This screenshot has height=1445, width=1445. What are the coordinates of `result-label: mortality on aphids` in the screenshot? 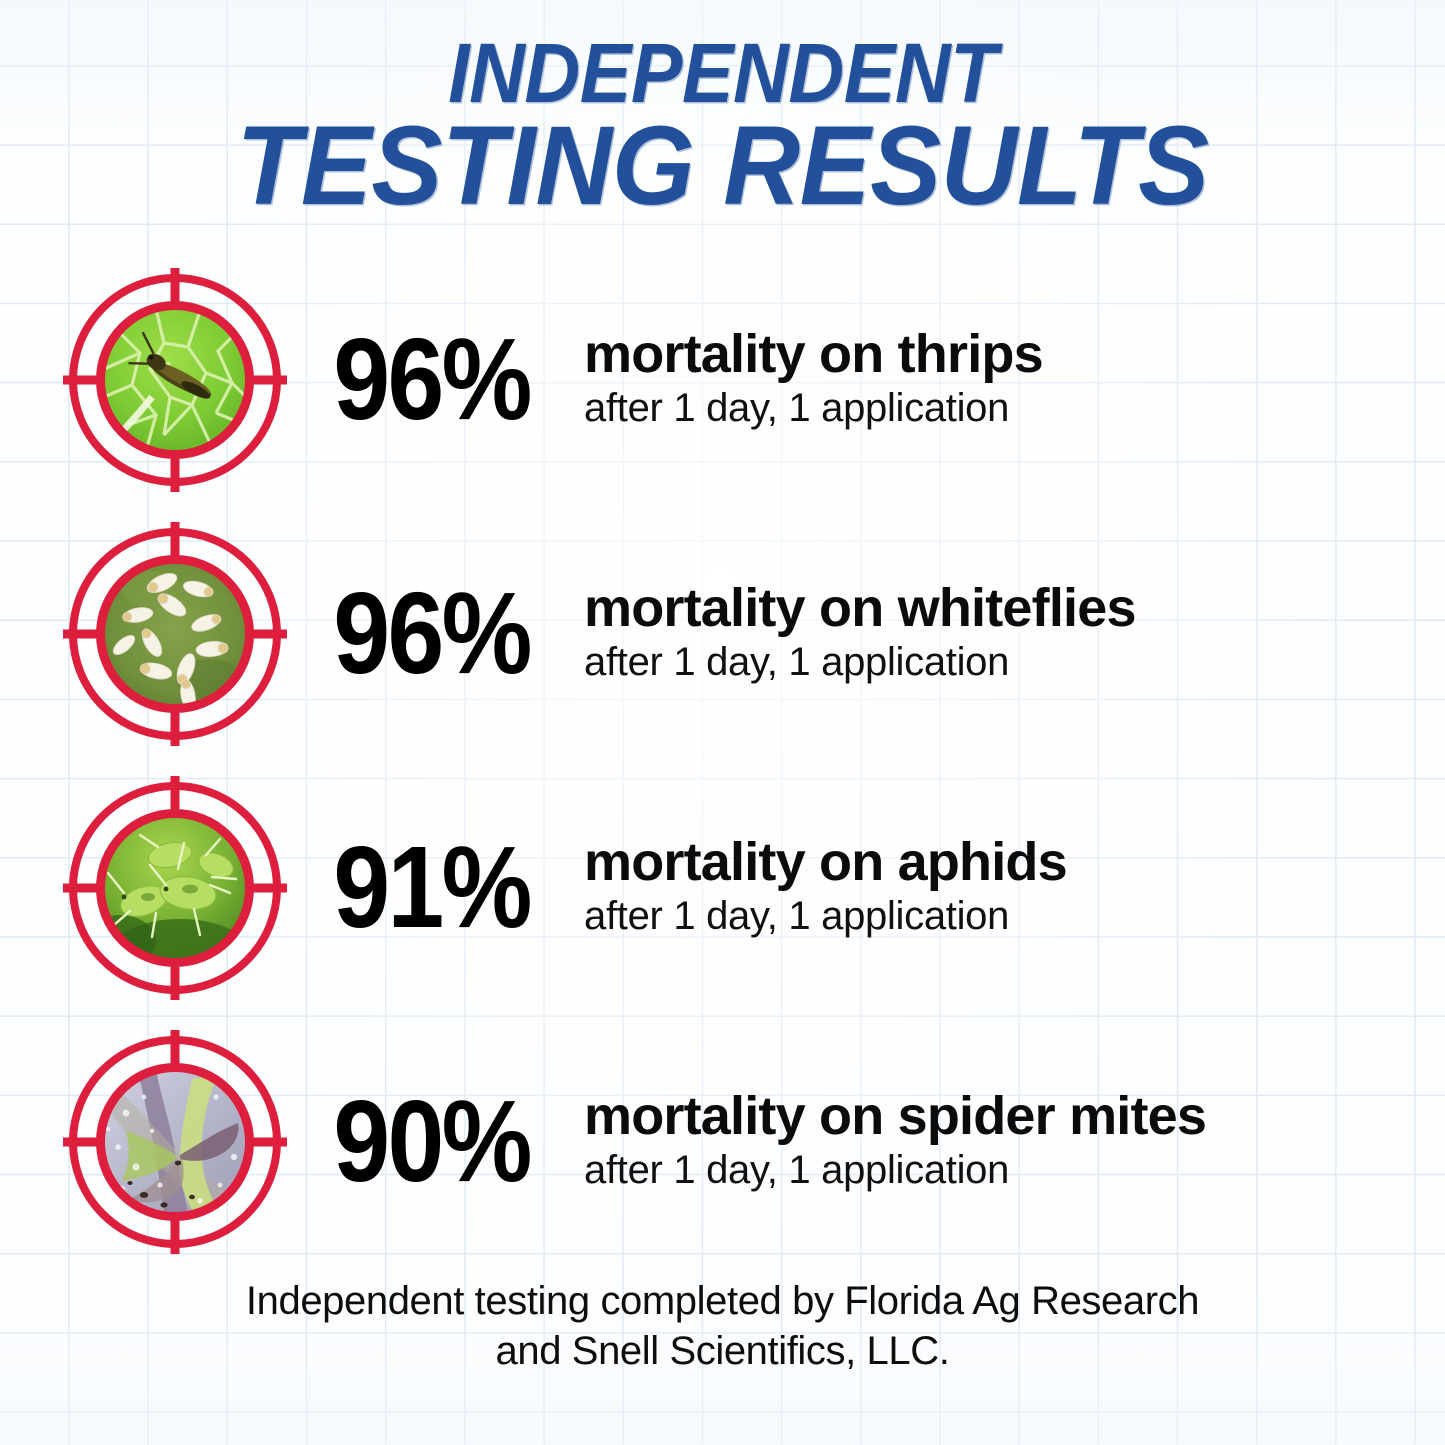 It's located at (826, 862).